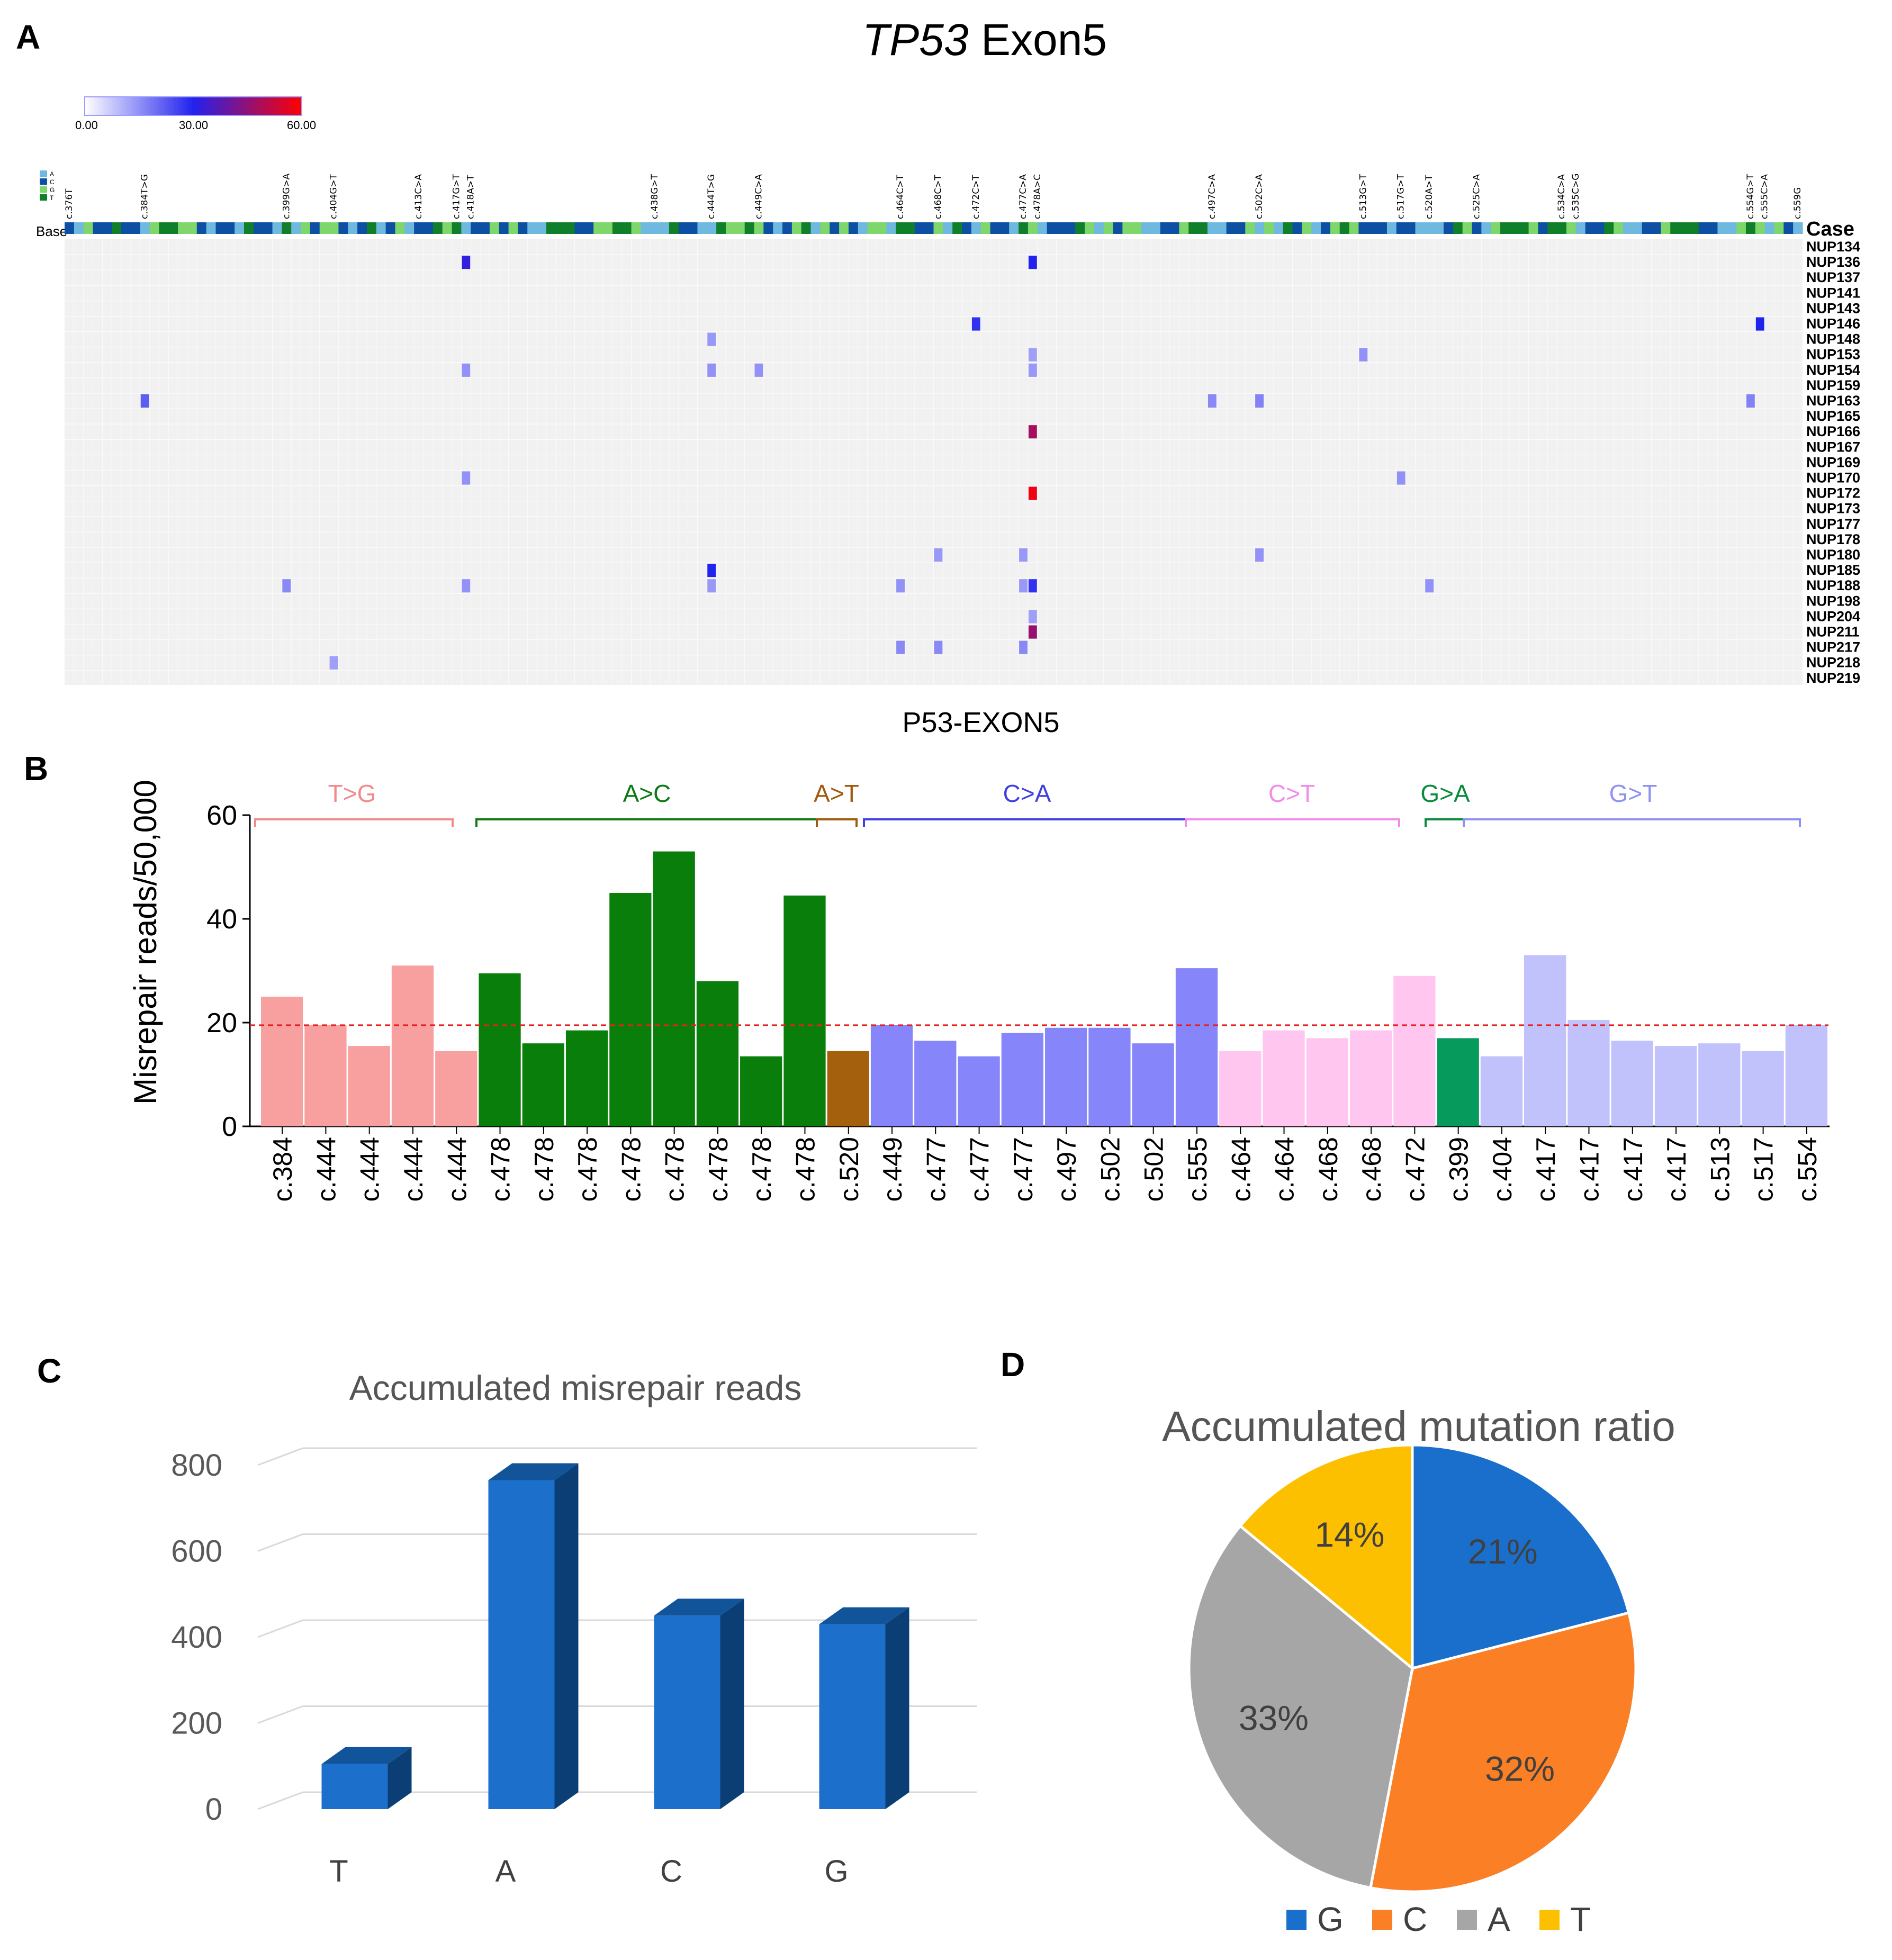 This screenshot has height=1960, width=1892. What do you see at coordinates (1833, 431) in the screenshot?
I see `case-label: NUP166` at bounding box center [1833, 431].